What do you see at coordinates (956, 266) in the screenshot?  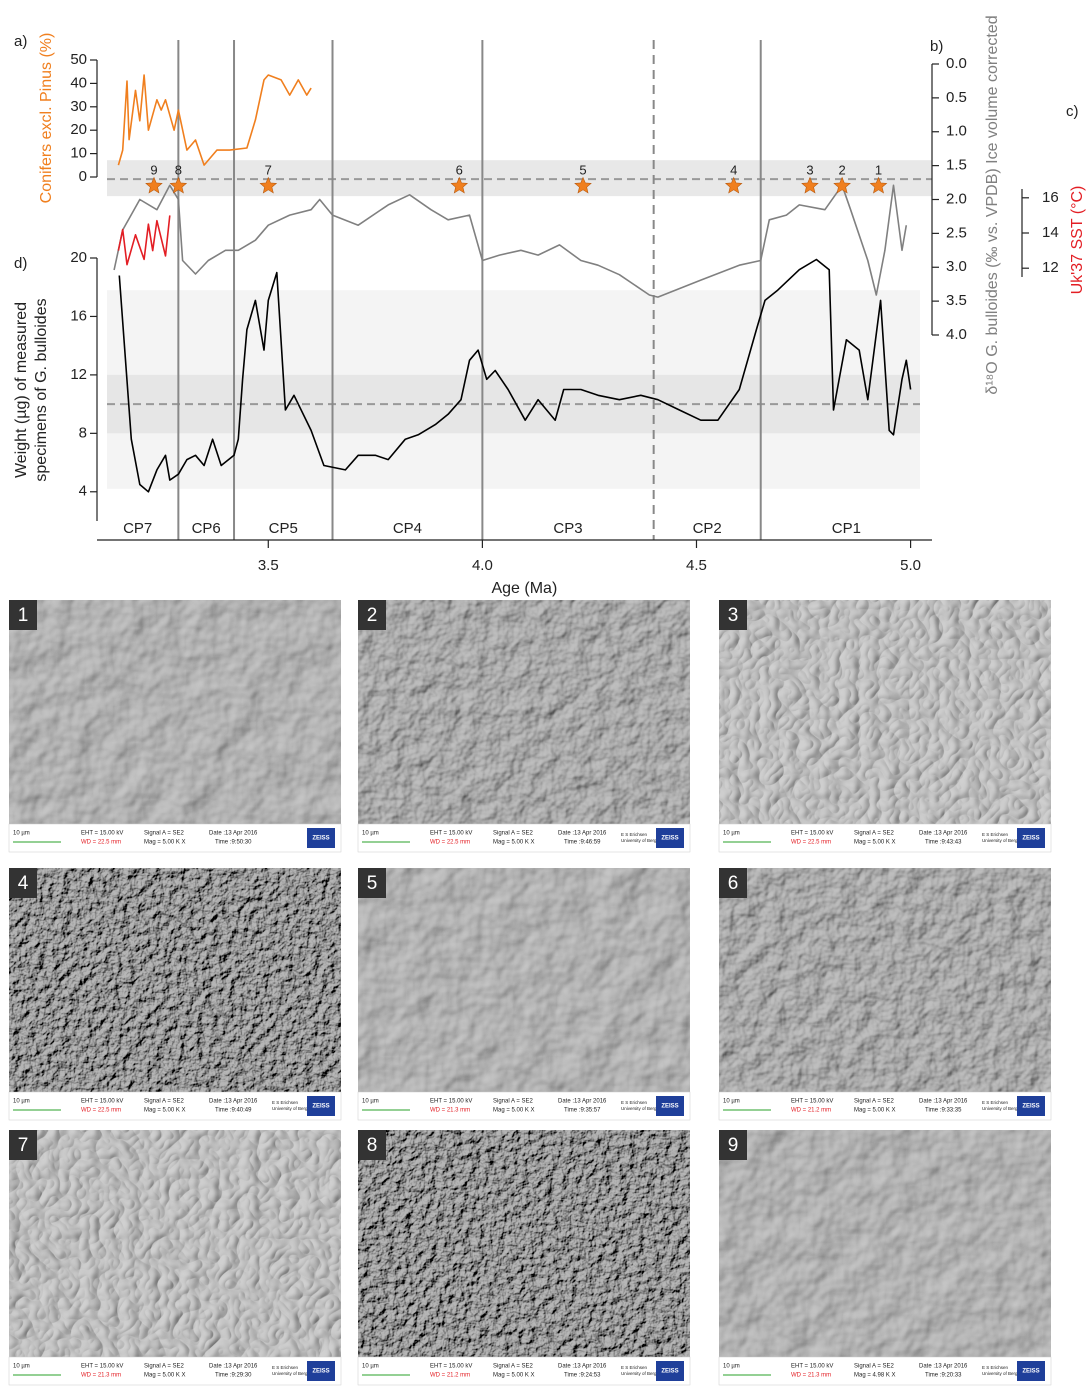 I see `y-tick-label: 3.0` at bounding box center [956, 266].